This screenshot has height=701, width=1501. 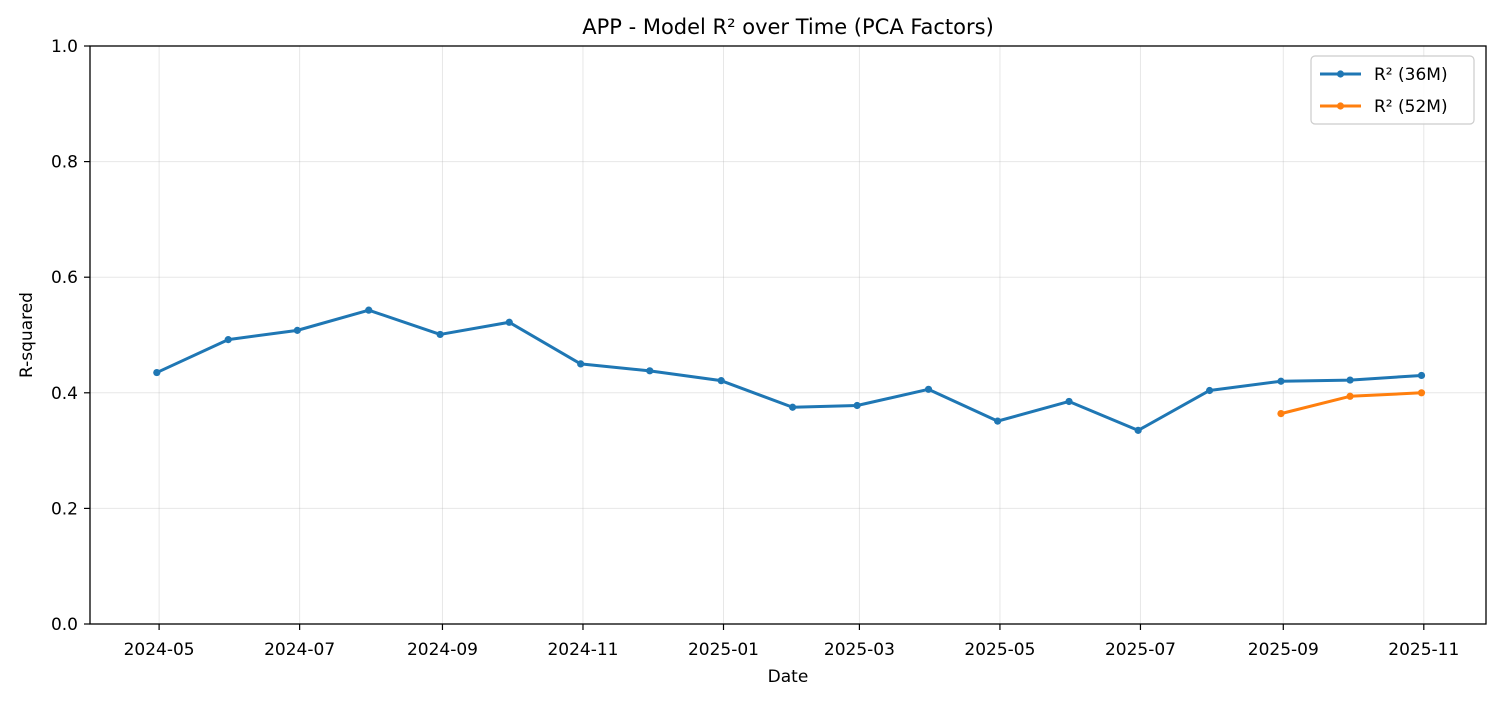 What do you see at coordinates (64, 47) in the screenshot?
I see `y-tick-label: 1.0` at bounding box center [64, 47].